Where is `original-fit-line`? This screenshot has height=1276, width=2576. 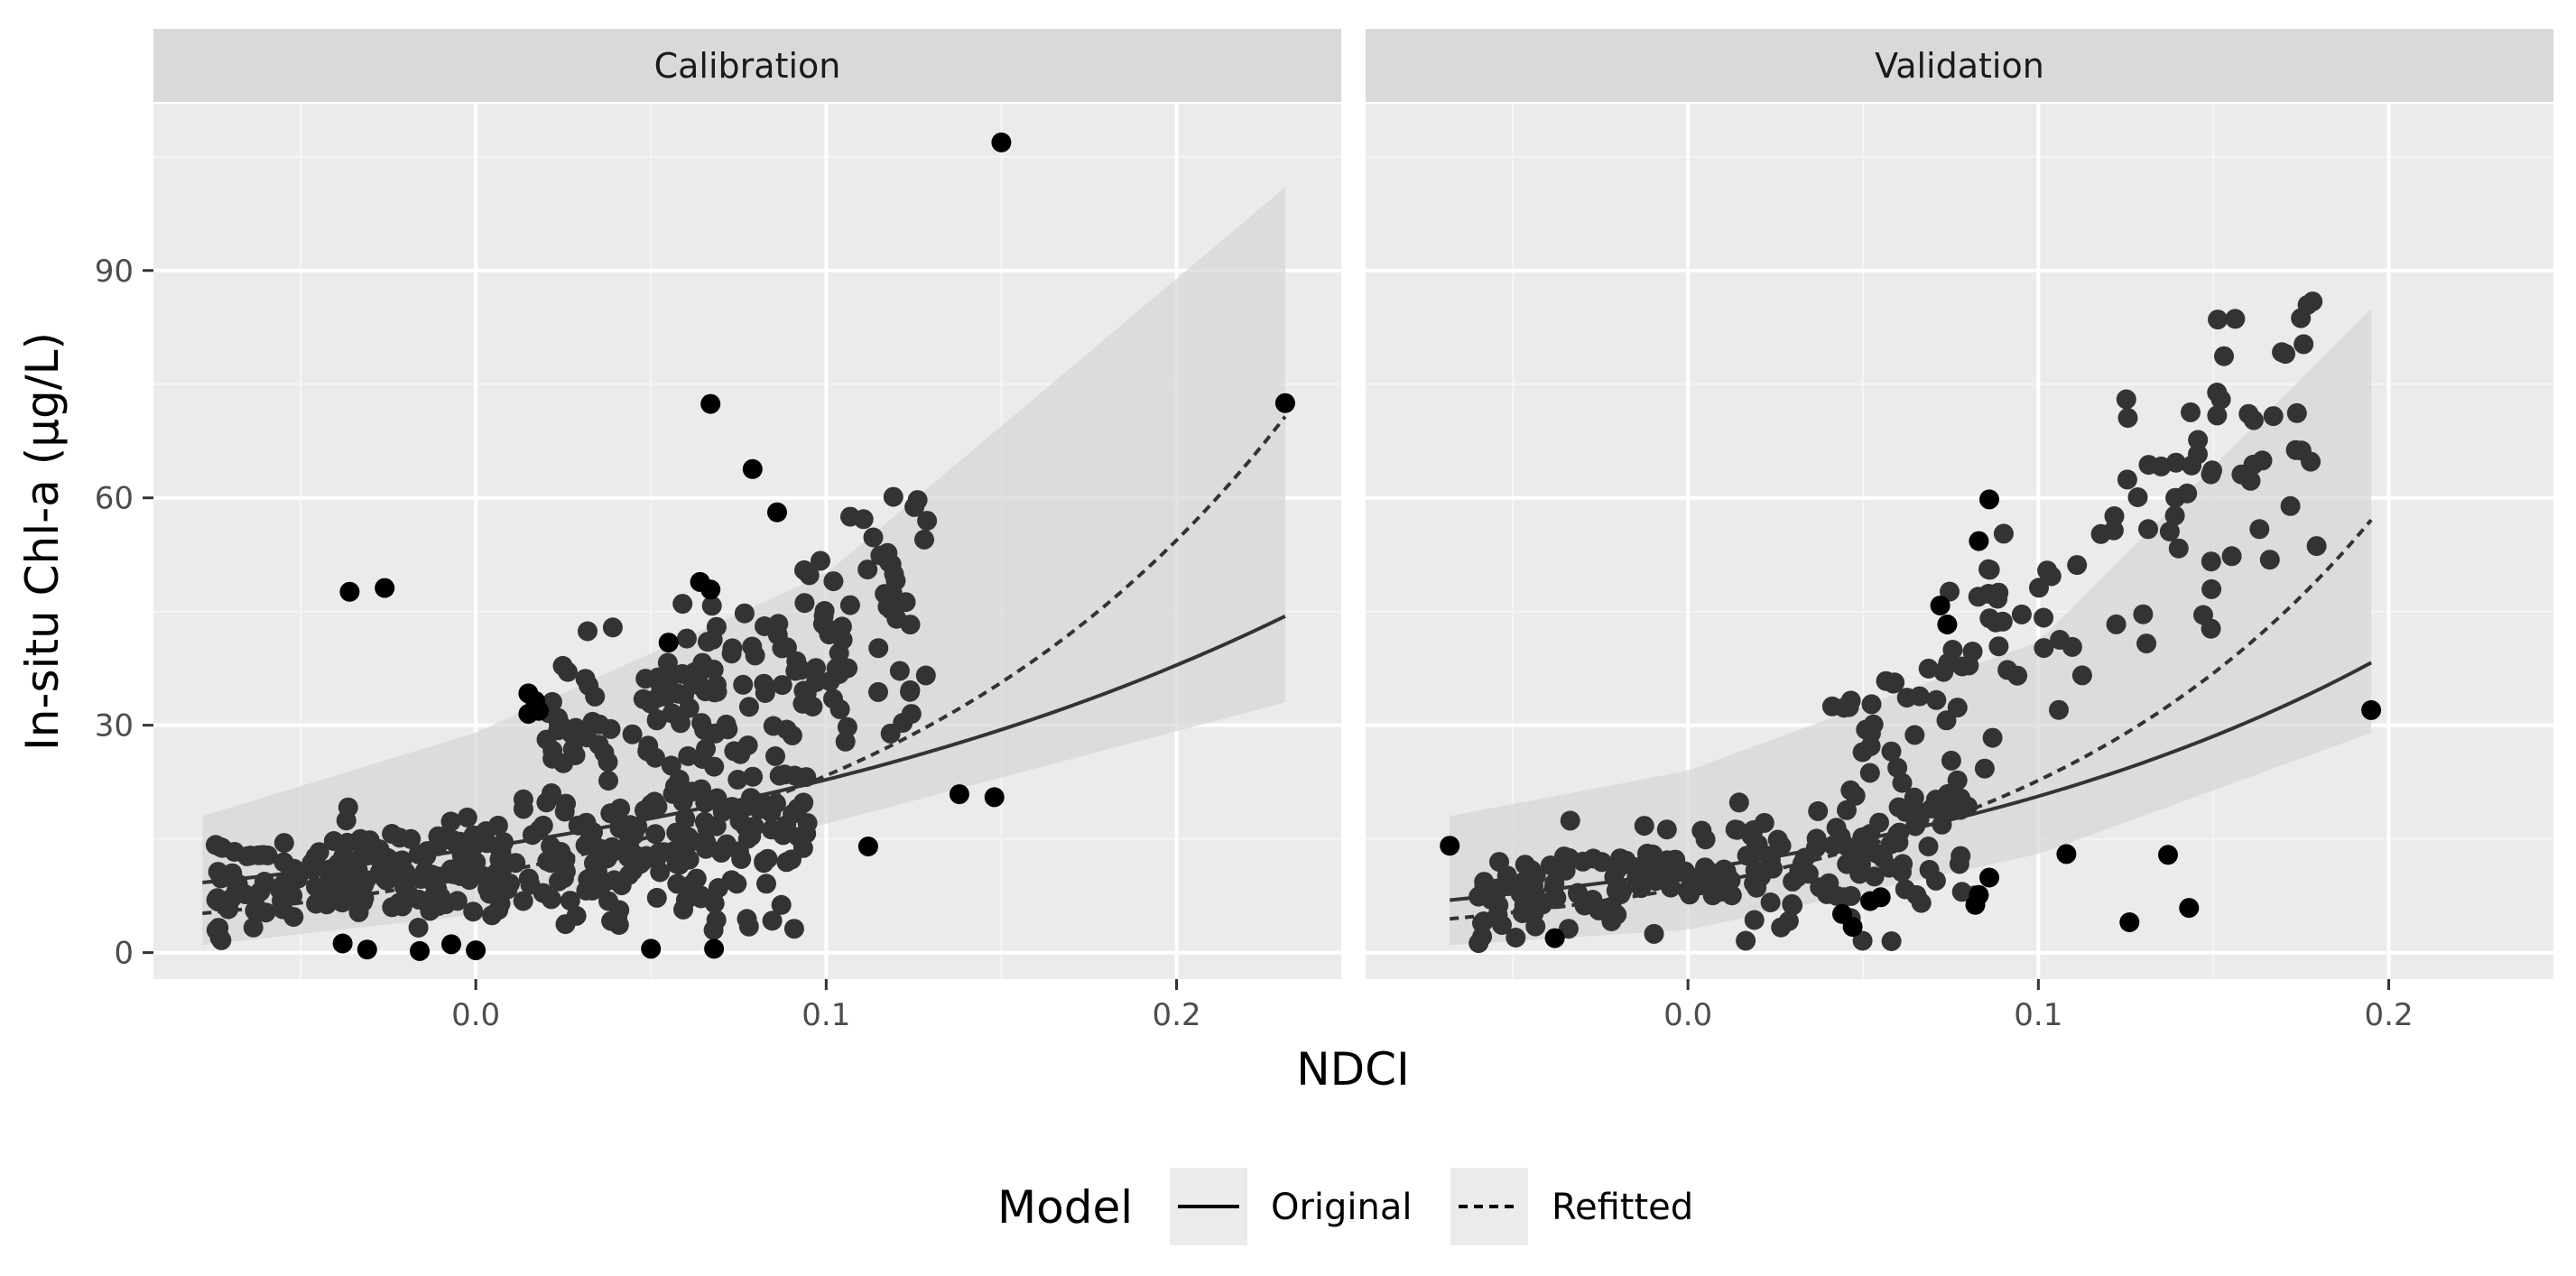
original-fit-line is located at coordinates (1912, 781).